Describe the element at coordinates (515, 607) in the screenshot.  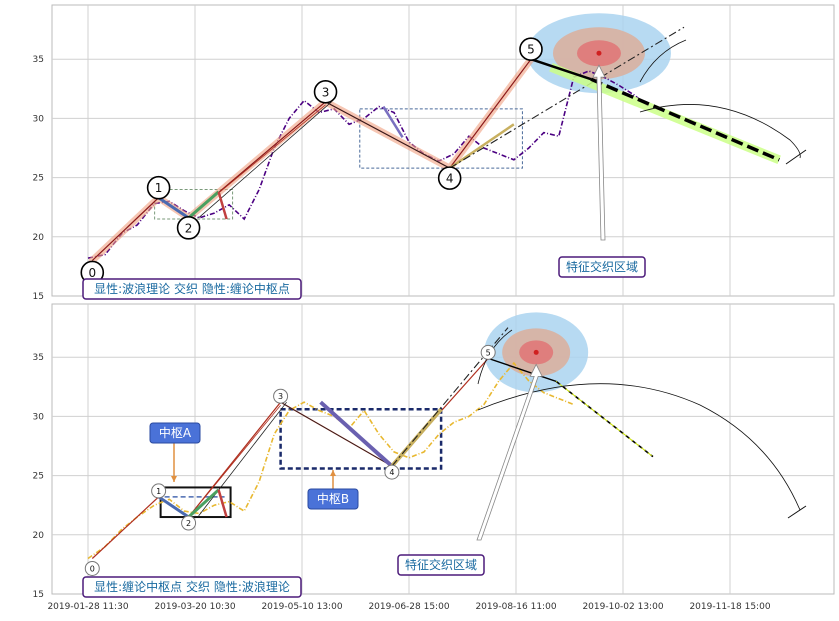
I see `x-tick-label: 2019-08-16 11:00` at that location.